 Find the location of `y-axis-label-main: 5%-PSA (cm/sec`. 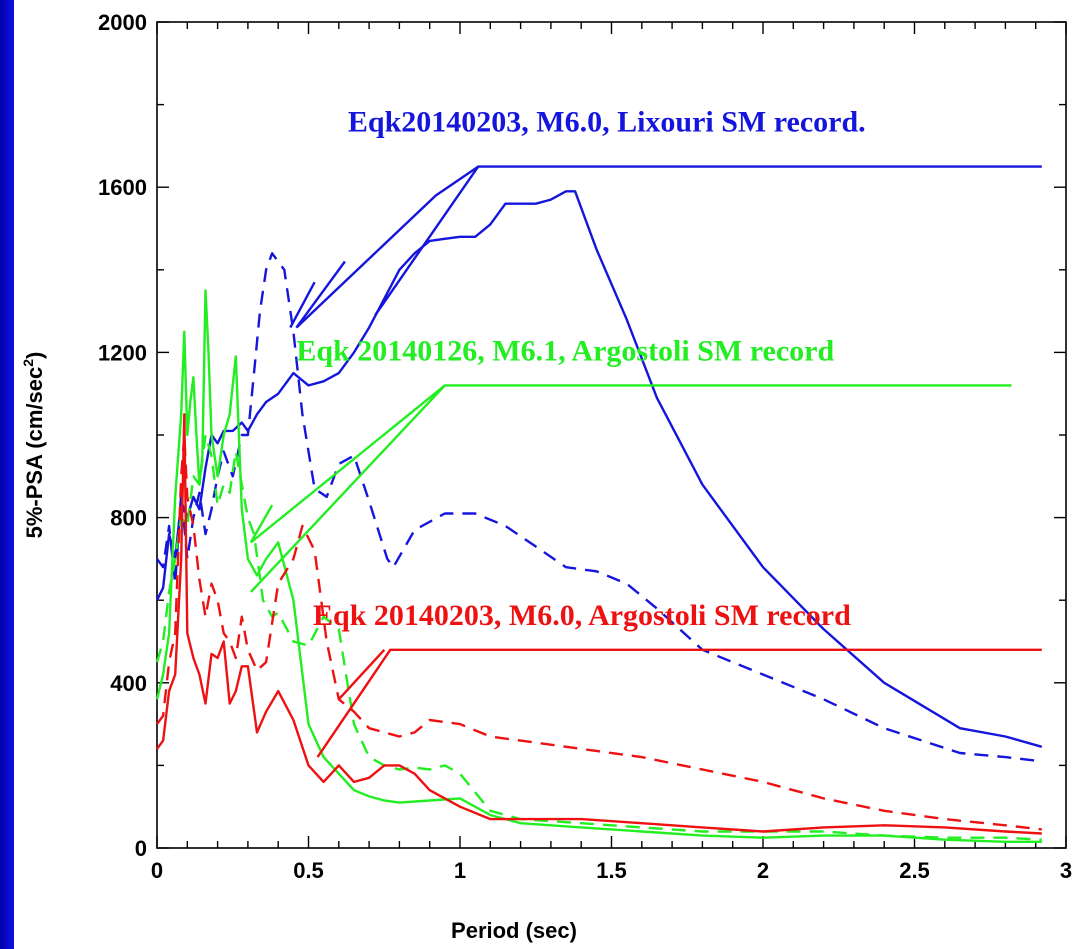

y-axis-label-main: 5%-PSA (cm/sec is located at coordinates (34, 453).